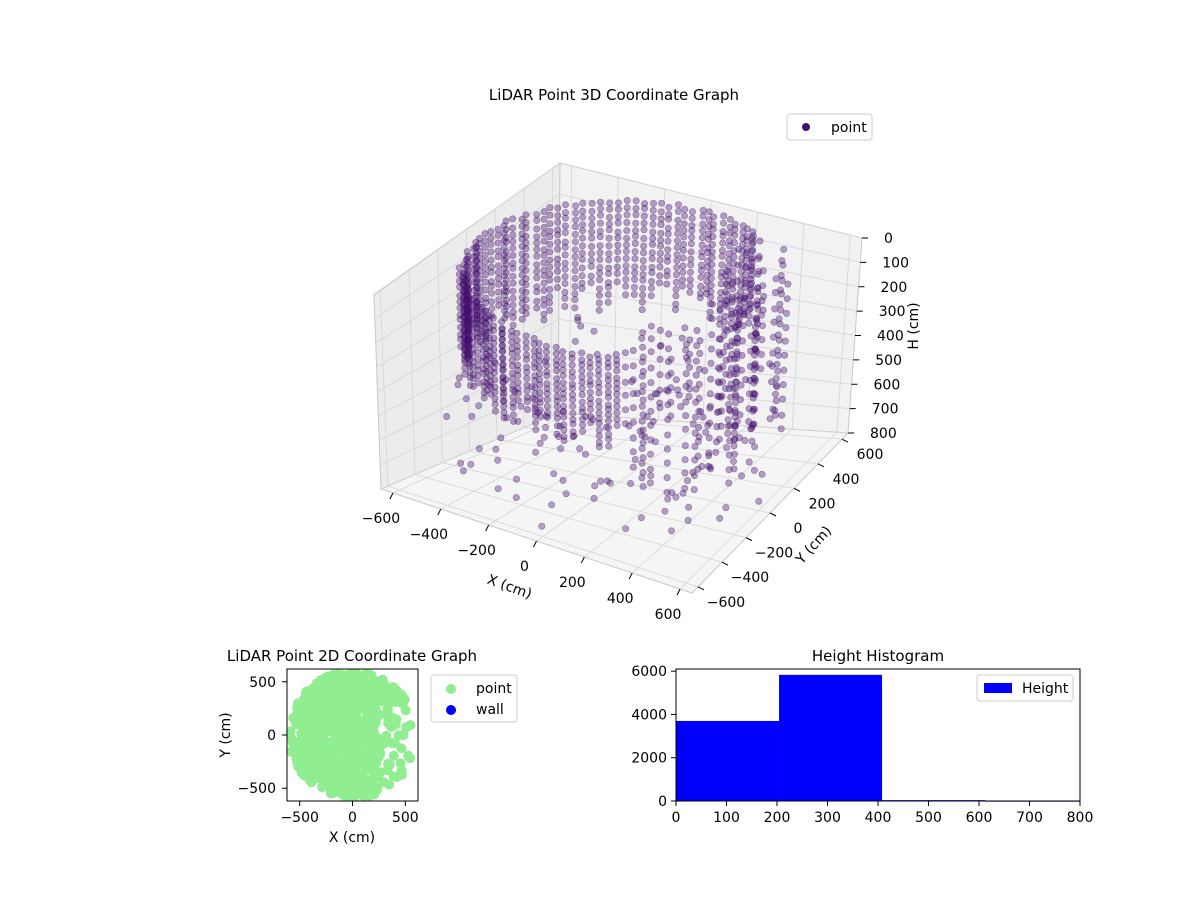  Describe the element at coordinates (892, 312) in the screenshot. I see `z-tick-label: 300` at that location.